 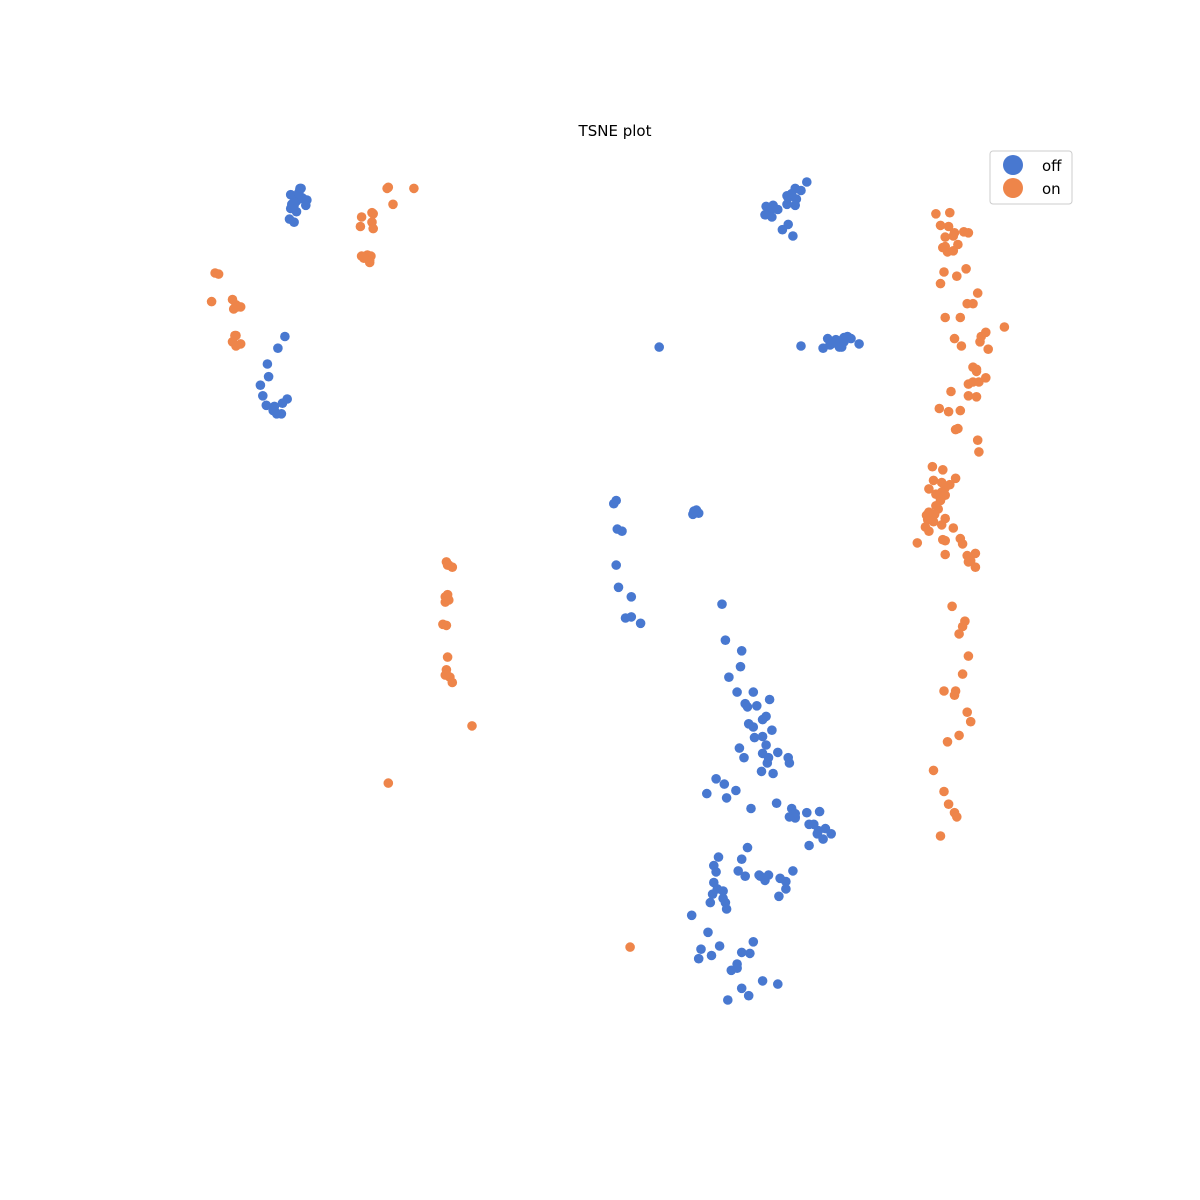 I want to click on legend-marker-on, so click(x=1013, y=188).